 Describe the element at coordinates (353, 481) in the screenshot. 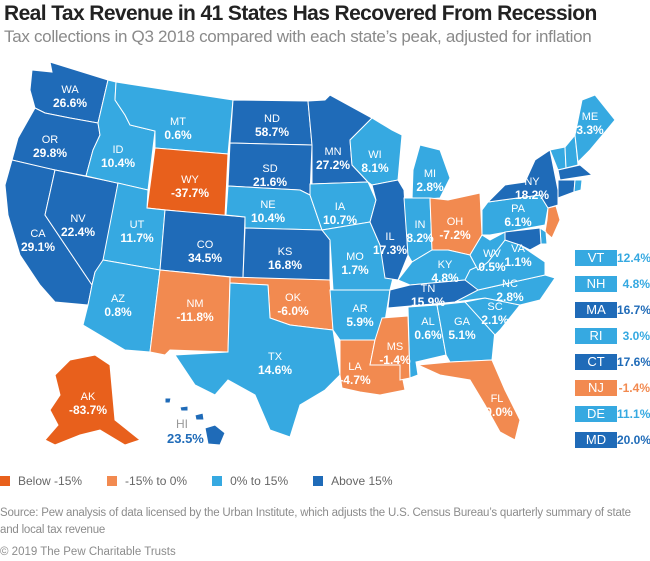

I see `legend-item-above-15: Above 15%` at that location.